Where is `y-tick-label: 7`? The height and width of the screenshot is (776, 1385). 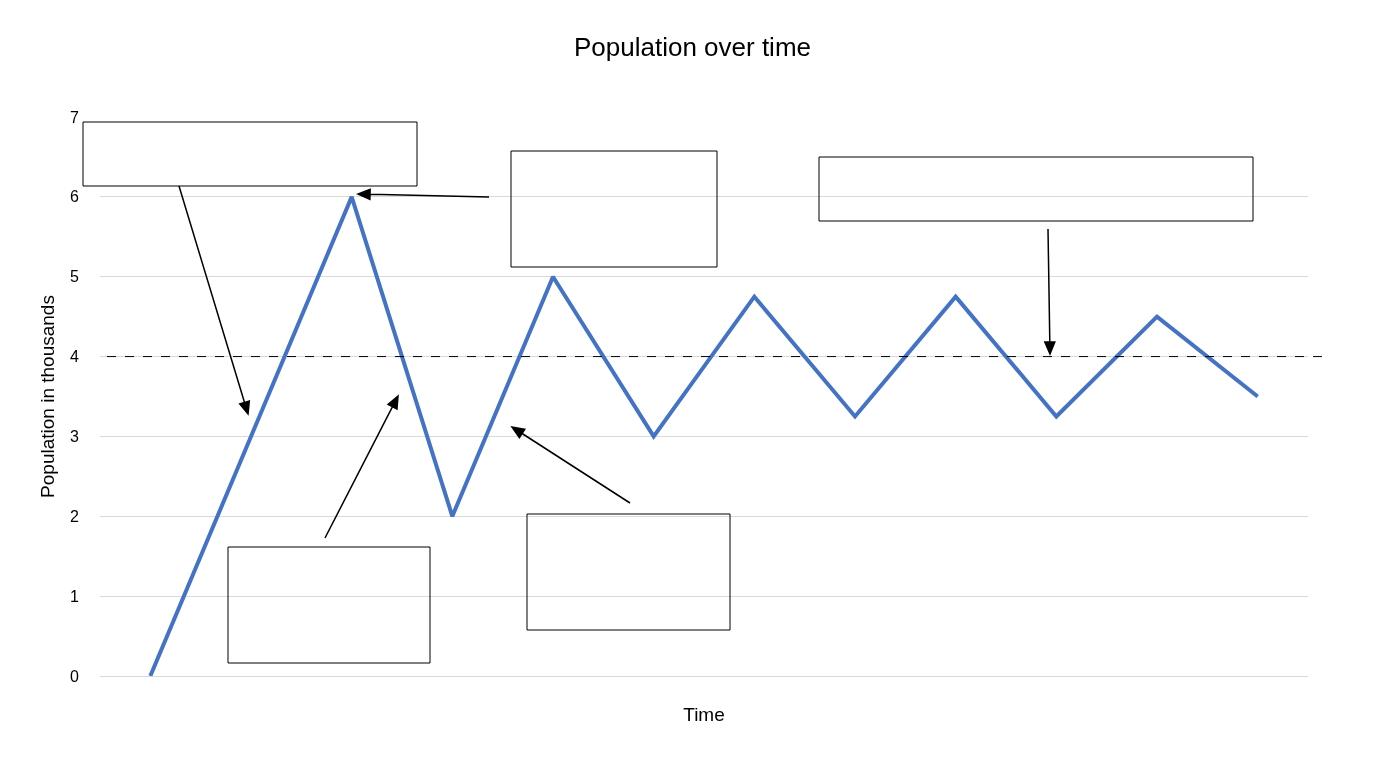 y-tick-label: 7 is located at coordinates (75, 117).